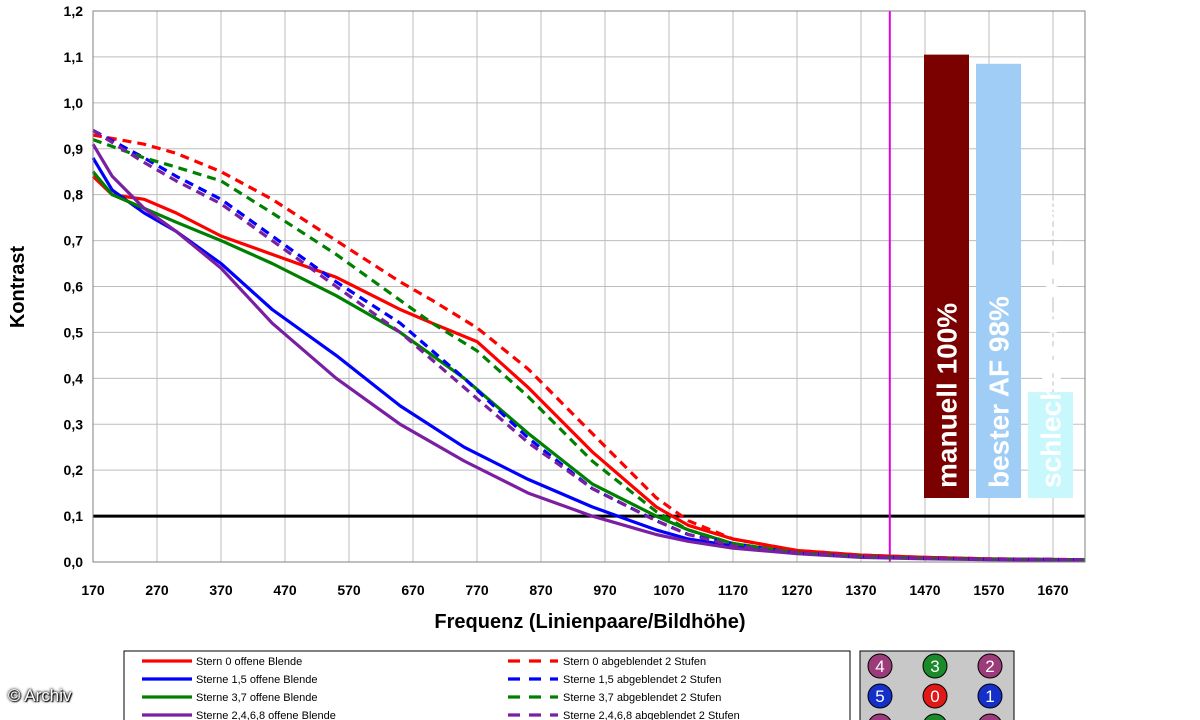 The image size is (1200, 720). What do you see at coordinates (924, 590) in the screenshot?
I see `x-tick-label: 1470` at bounding box center [924, 590].